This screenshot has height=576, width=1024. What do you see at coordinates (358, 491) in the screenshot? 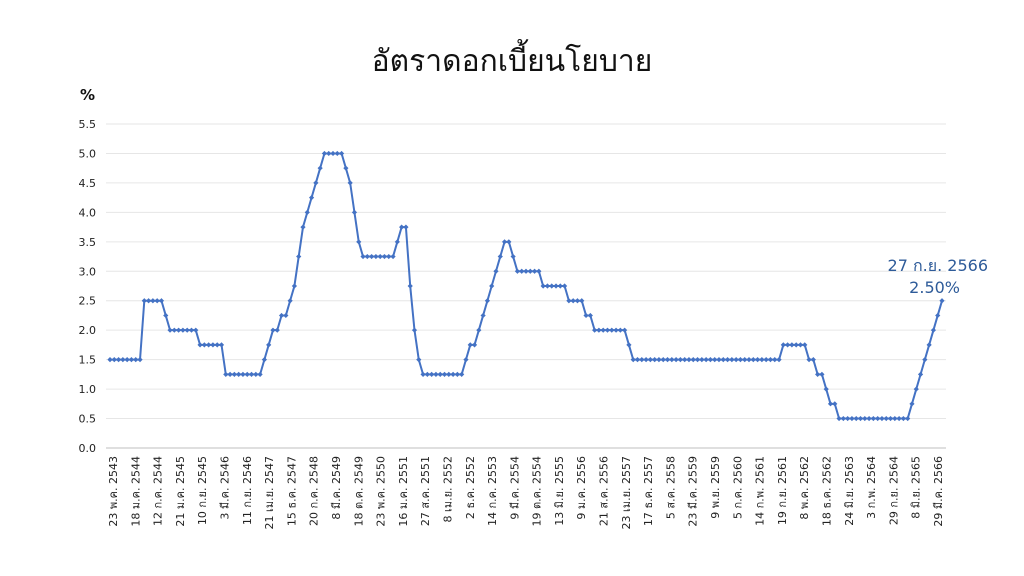
I see `x-tick-label: 18 ต.ค. 2549` at bounding box center [358, 491].